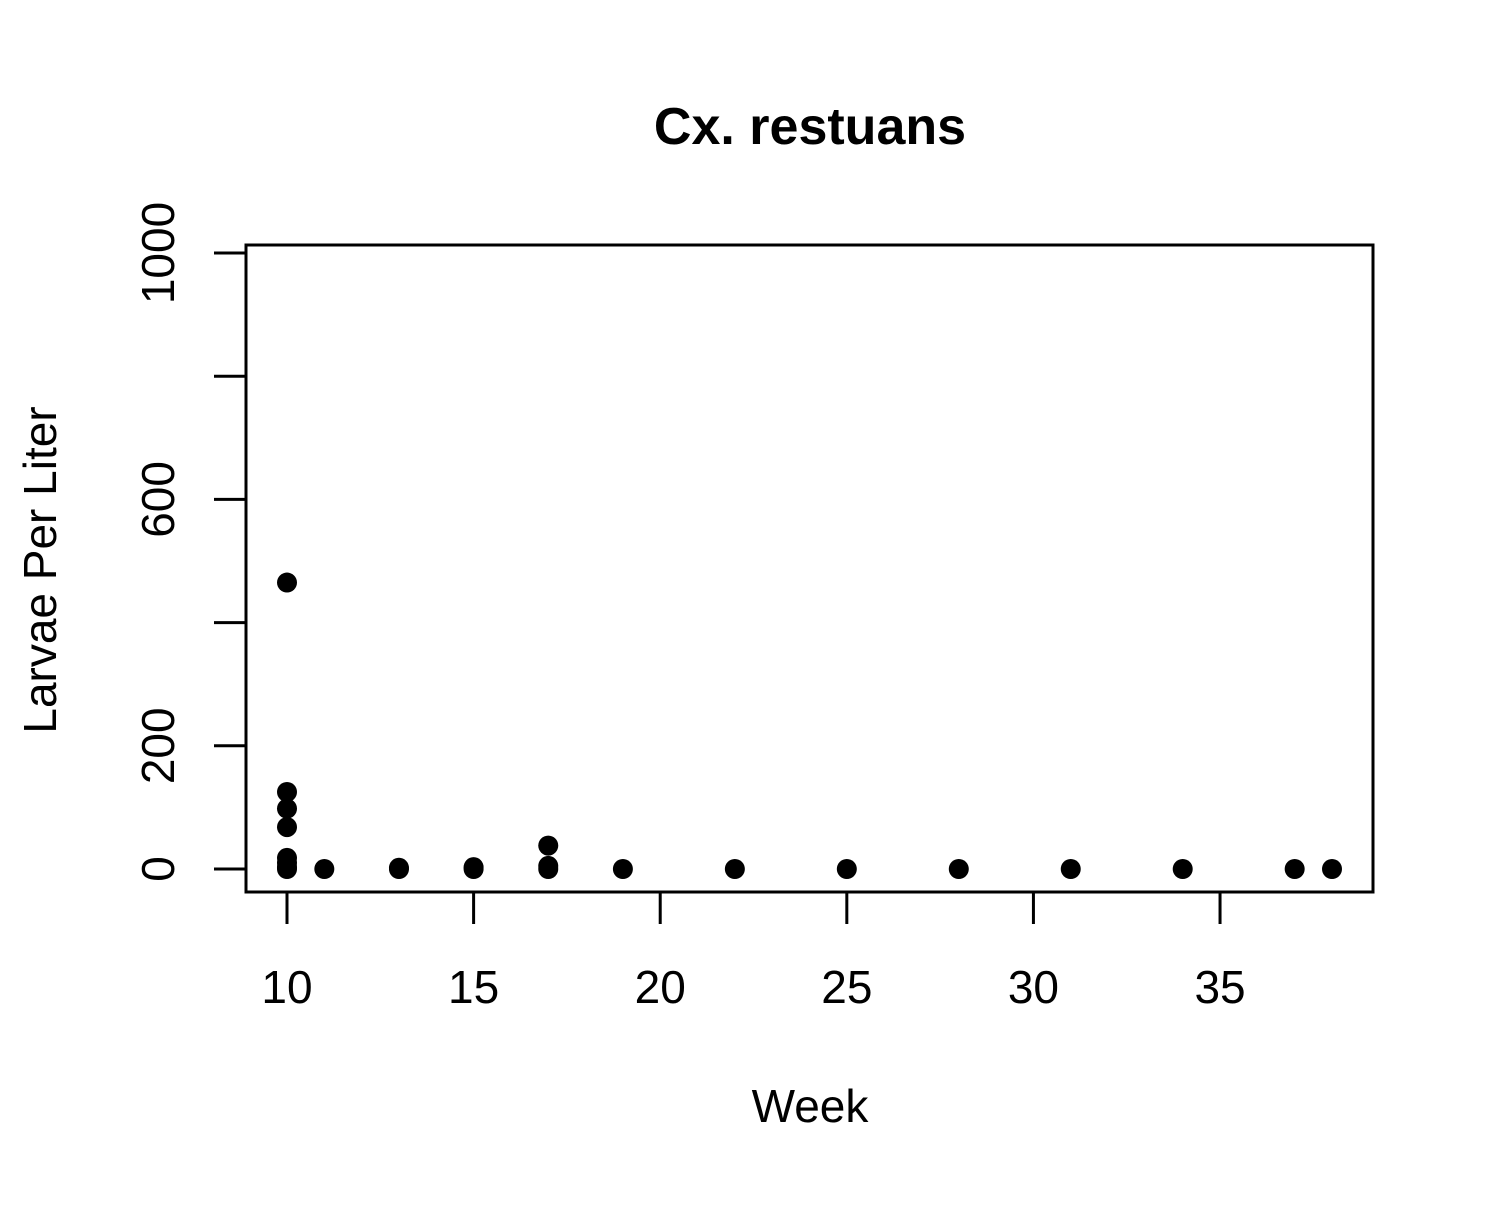 The image size is (1500, 1205). I want to click on chart-title: Cx. restuans, so click(810, 127).